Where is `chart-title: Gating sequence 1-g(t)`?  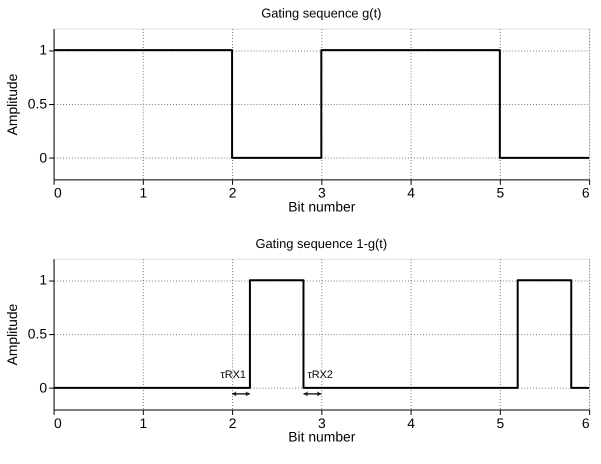 chart-title: Gating sequence 1-g(t) is located at coordinates (321, 243).